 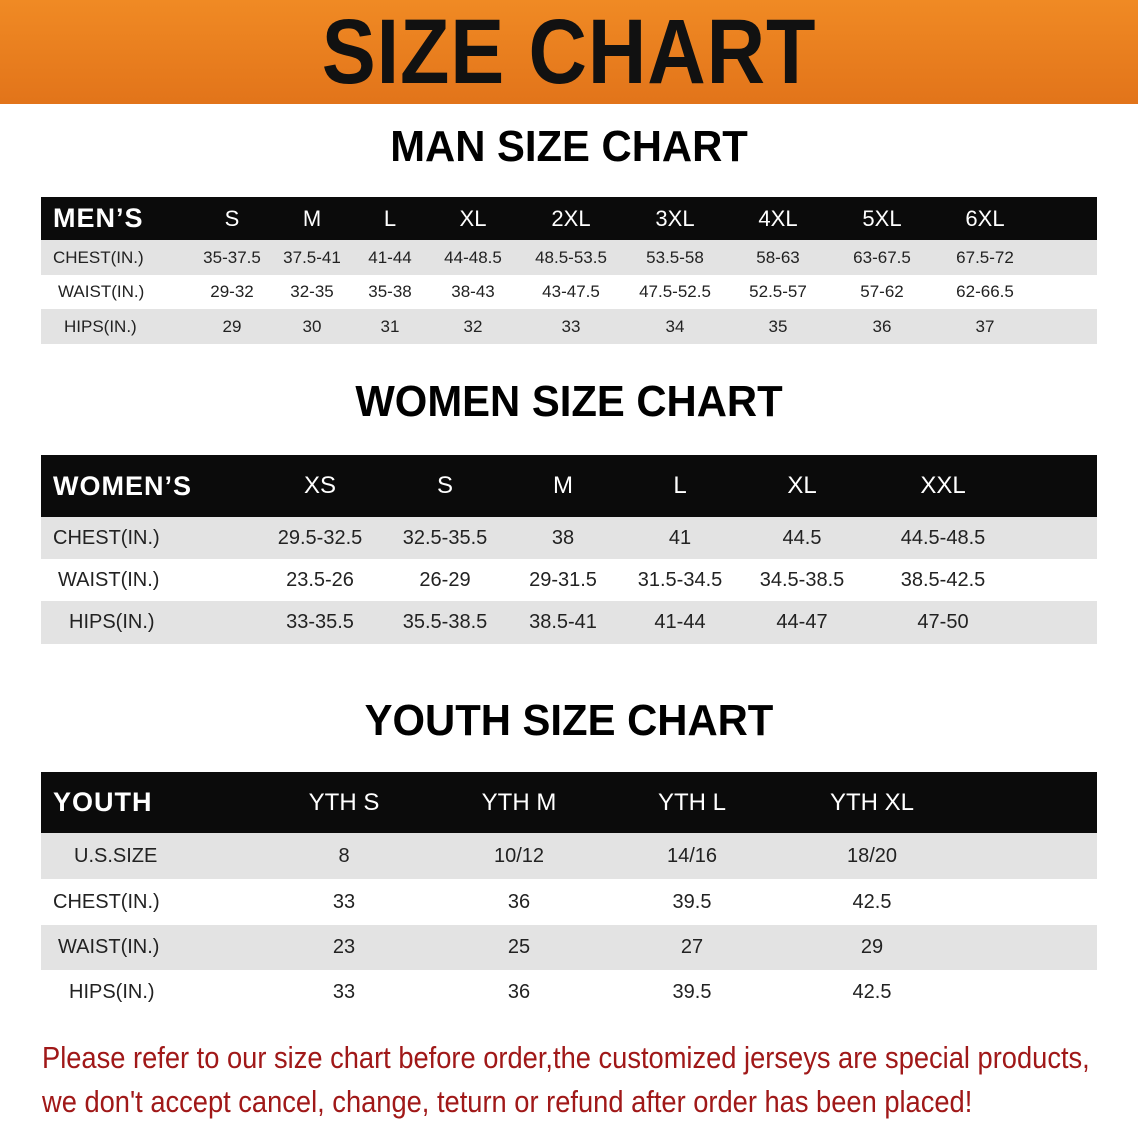 What do you see at coordinates (985, 291) in the screenshot?
I see `table-cell: 62-66.5` at bounding box center [985, 291].